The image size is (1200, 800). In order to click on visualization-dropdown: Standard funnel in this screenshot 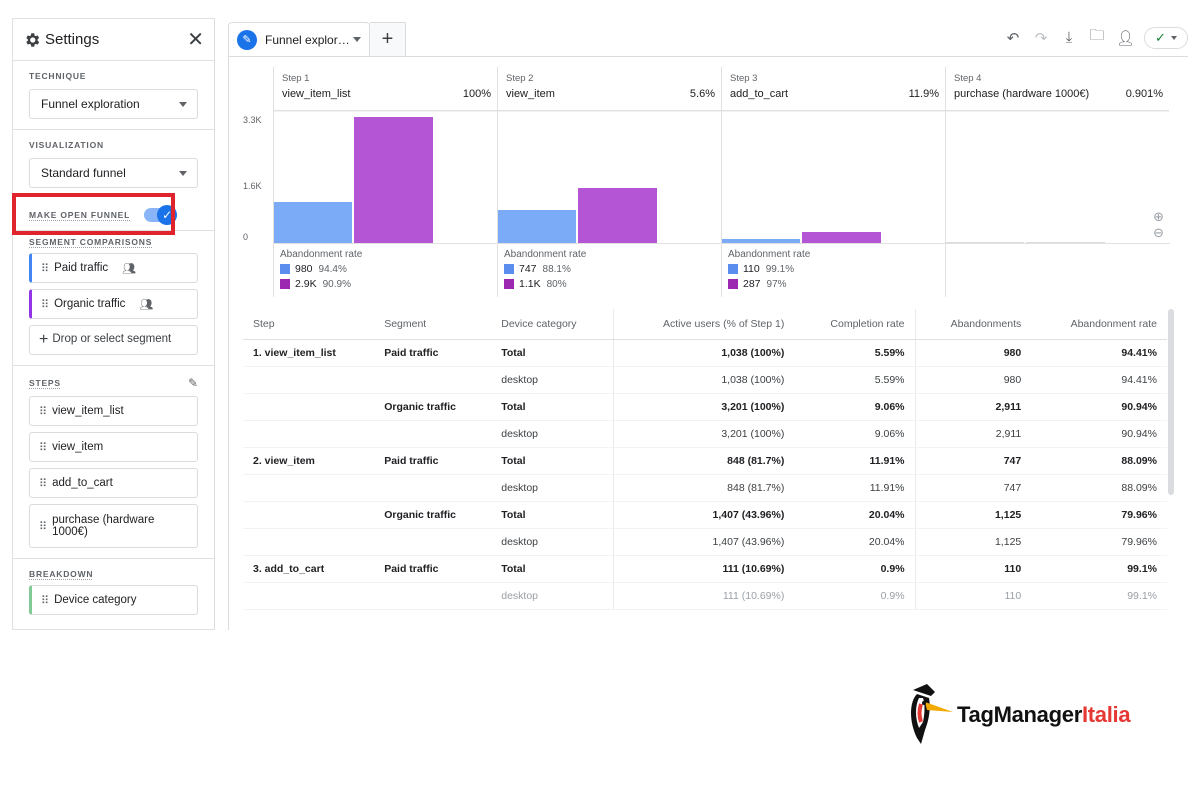, I will do `click(113, 173)`.